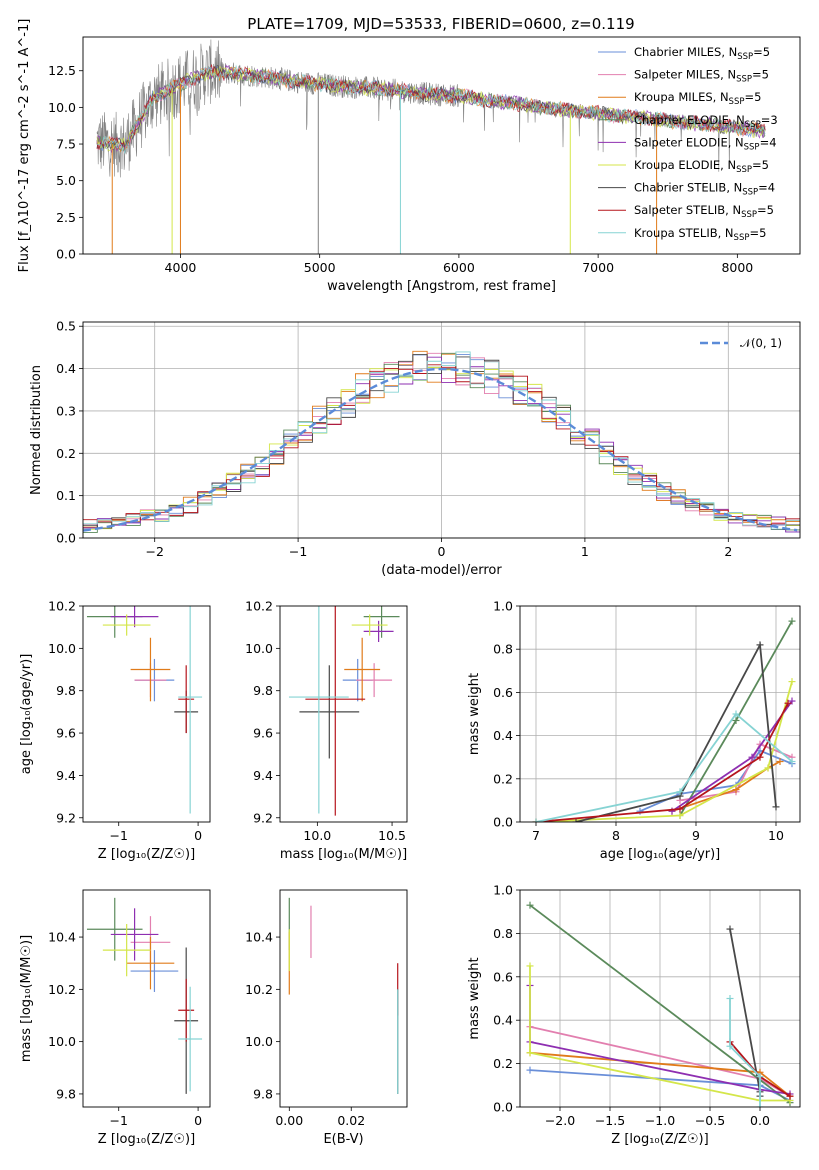 The image size is (819, 1170). Describe the element at coordinates (704, 211) in the screenshot. I see `legend-label: Salpeter STELIB, NSSP=5` at that location.